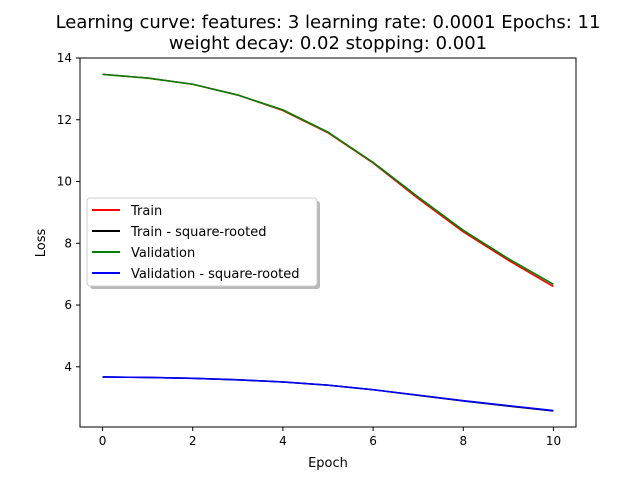 The height and width of the screenshot is (480, 640). I want to click on x-tick-label-5: 10, so click(553, 441).